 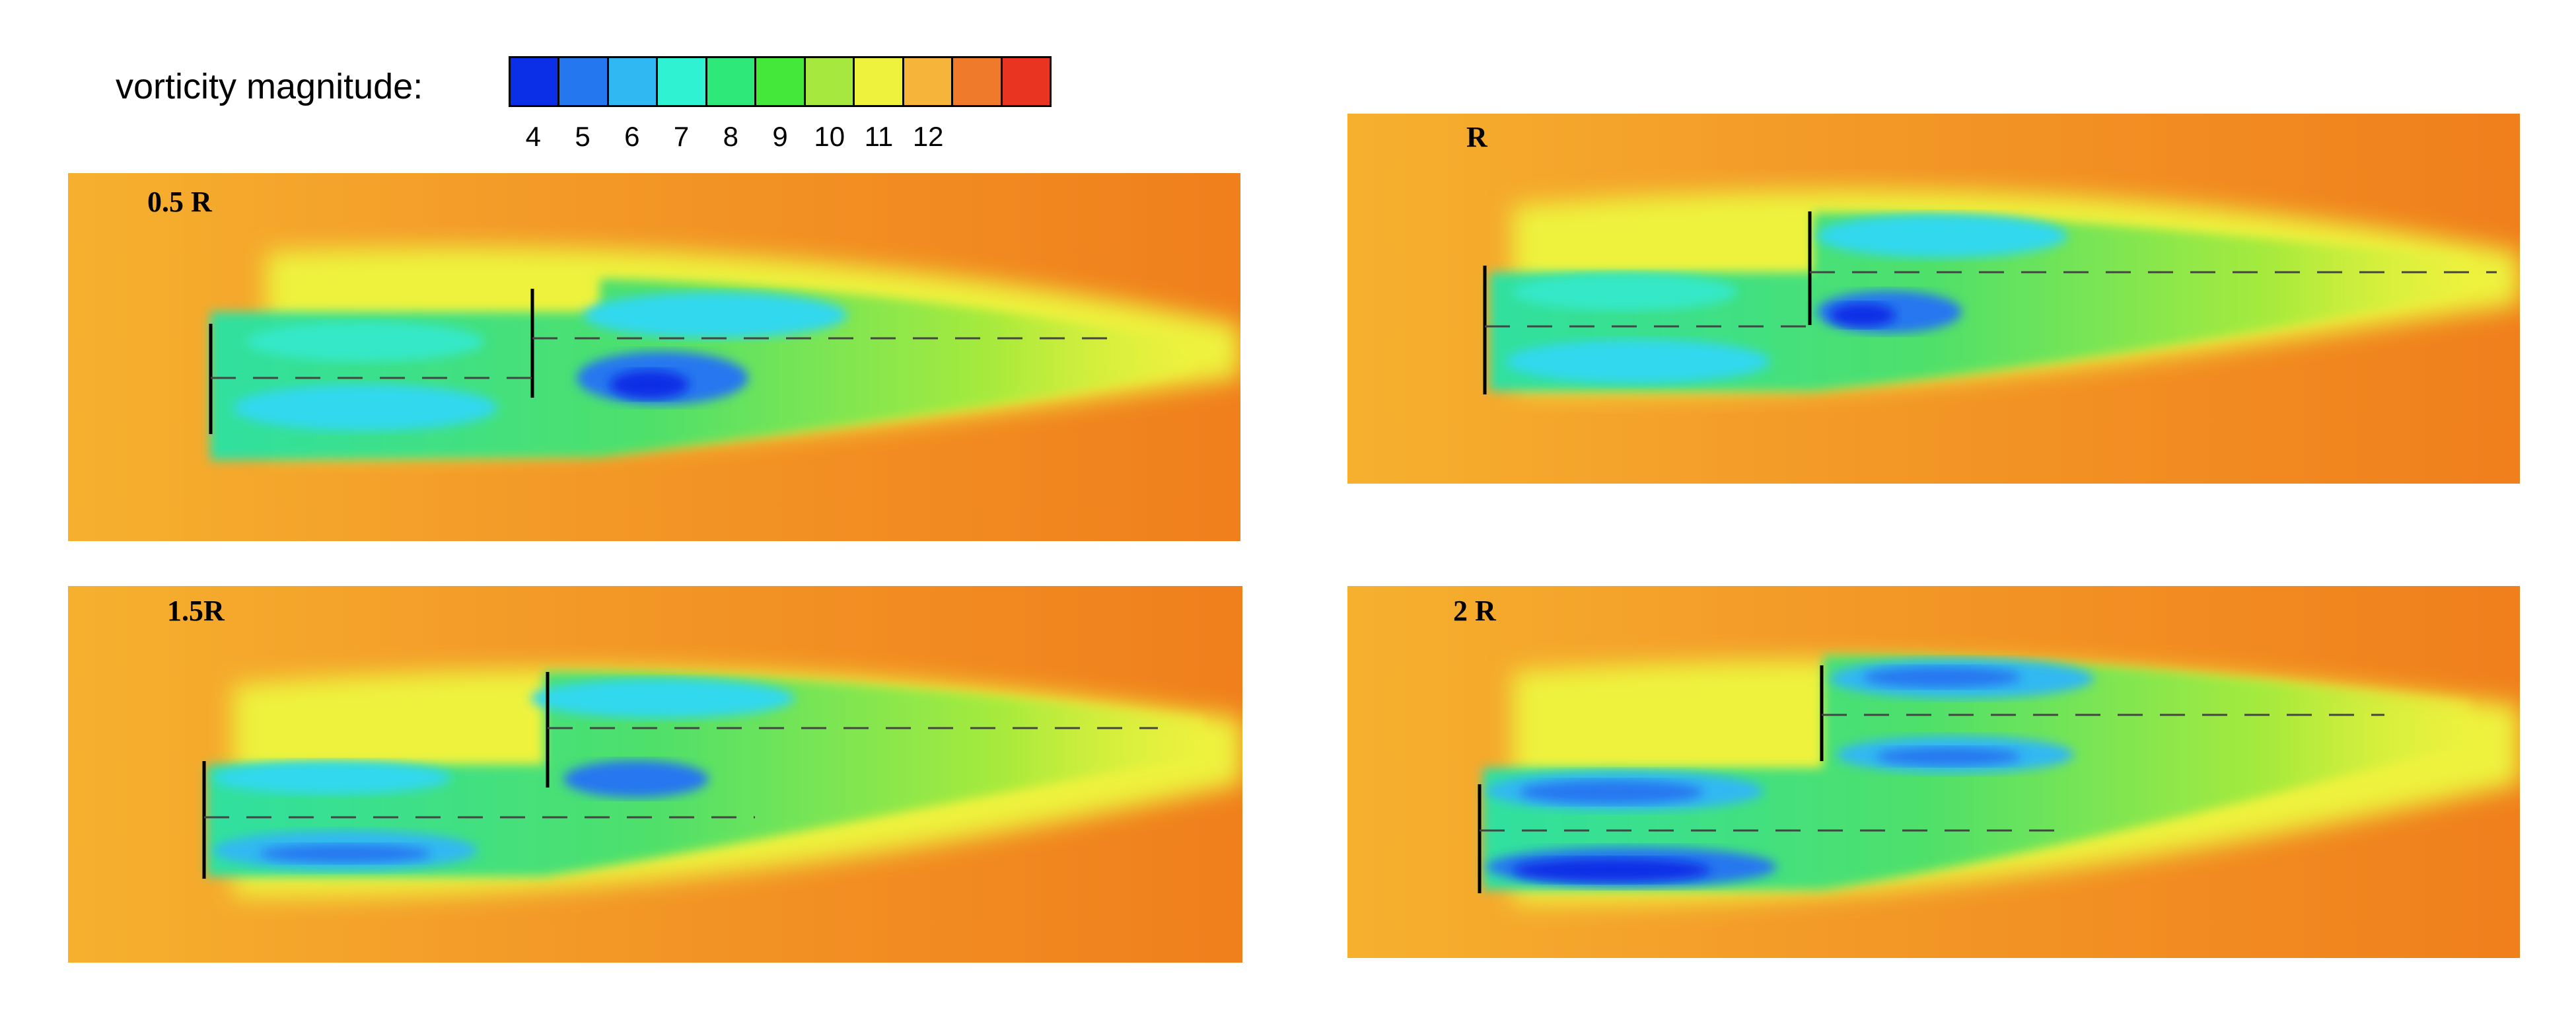 I want to click on colorbar-tick-label: 8, so click(x=731, y=136).